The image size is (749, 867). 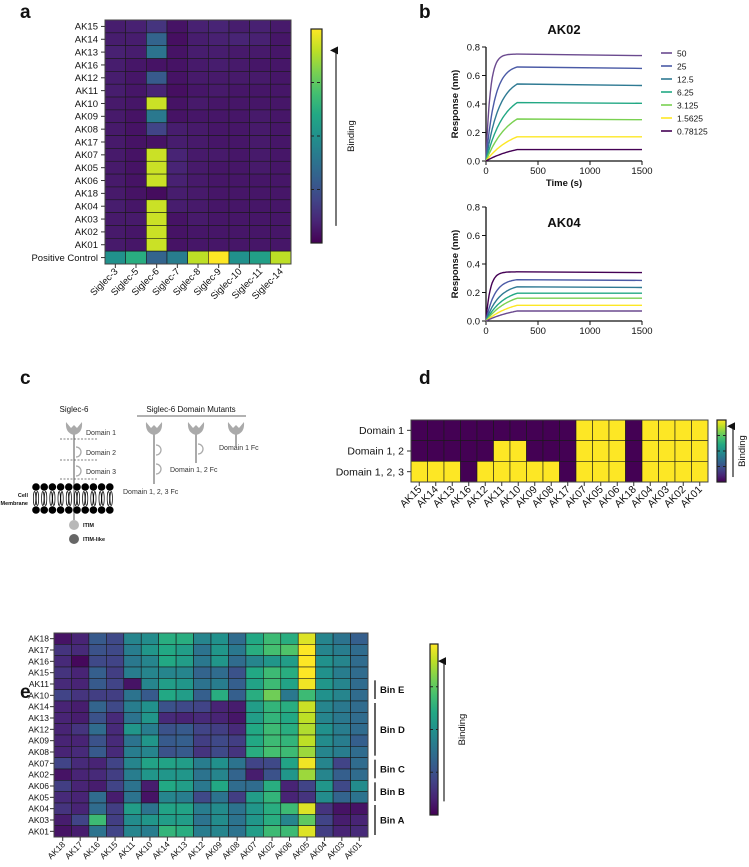 What do you see at coordinates (25, 378) in the screenshot?
I see `panel-label-c: c` at bounding box center [25, 378].